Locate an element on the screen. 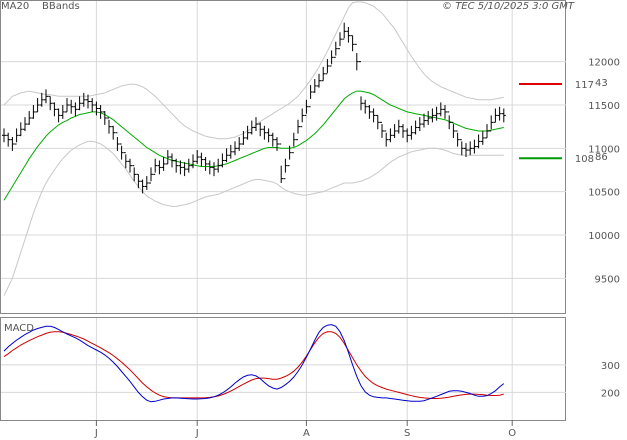  level-label-decimals: 43 is located at coordinates (601, 83).